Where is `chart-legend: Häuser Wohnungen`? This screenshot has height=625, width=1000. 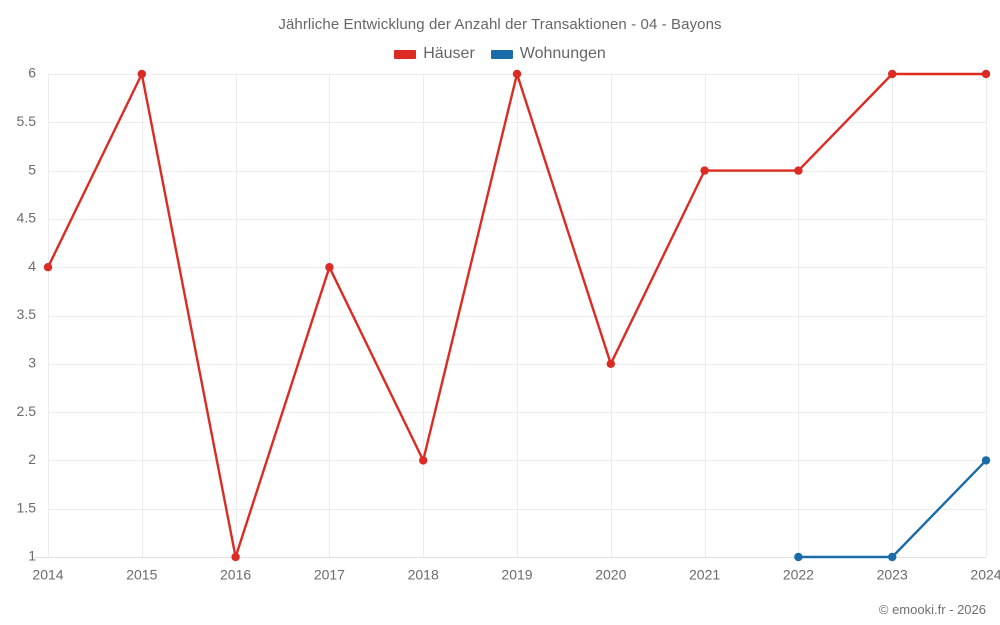 chart-legend: Häuser Wohnungen is located at coordinates (500, 54).